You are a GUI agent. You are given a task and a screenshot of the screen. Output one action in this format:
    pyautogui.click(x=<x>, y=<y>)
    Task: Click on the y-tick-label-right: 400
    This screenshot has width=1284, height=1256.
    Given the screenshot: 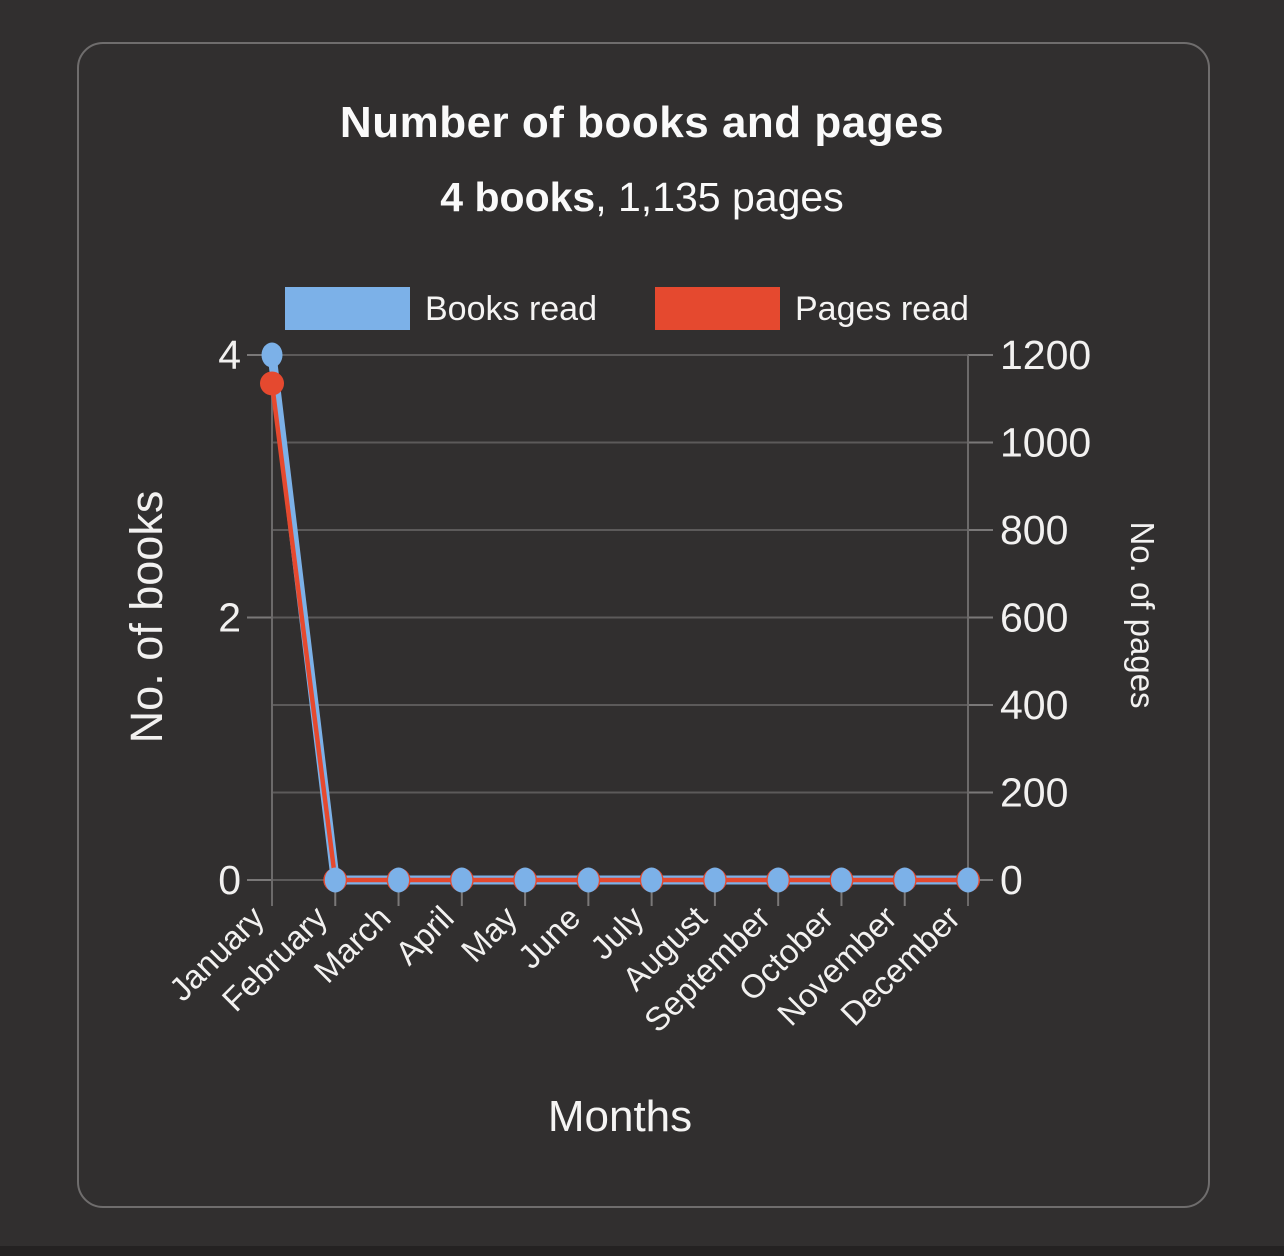 What is the action you would take?
    pyautogui.click(x=1034, y=705)
    